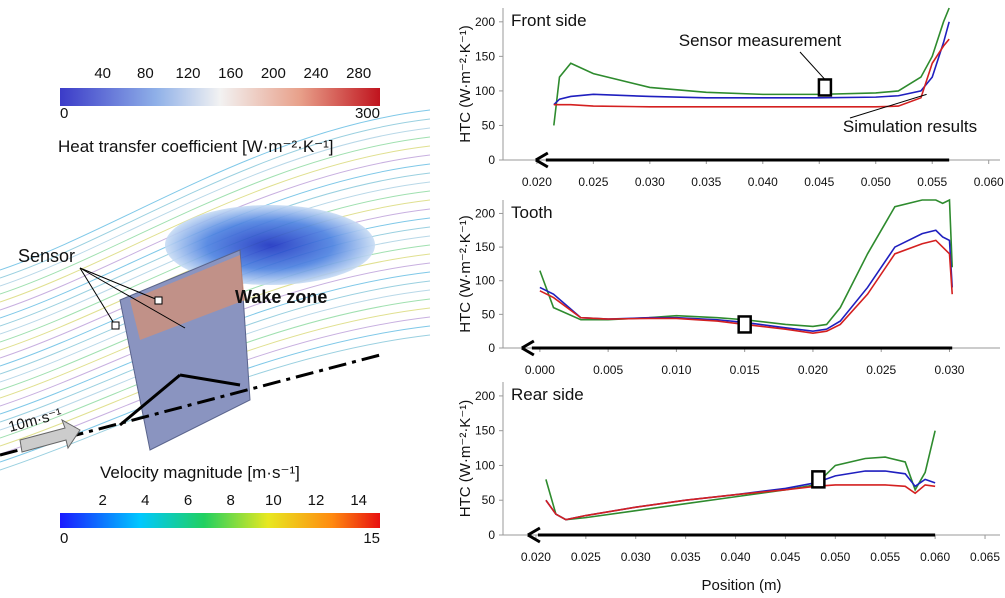  I want to click on colorbar-title: Velocity magnitude [m·s⁻¹], so click(200, 472).